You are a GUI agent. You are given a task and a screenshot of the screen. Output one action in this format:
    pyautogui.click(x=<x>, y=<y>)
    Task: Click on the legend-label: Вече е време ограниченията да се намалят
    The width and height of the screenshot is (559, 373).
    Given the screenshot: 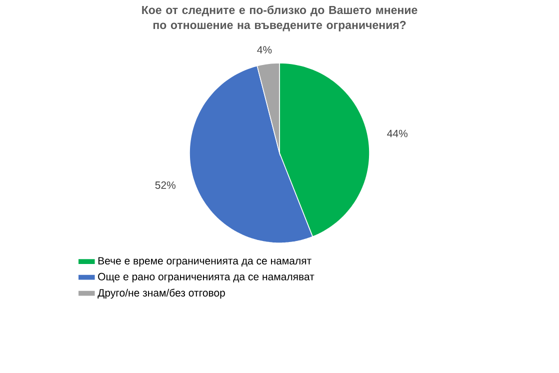 What is the action you would take?
    pyautogui.click(x=205, y=262)
    